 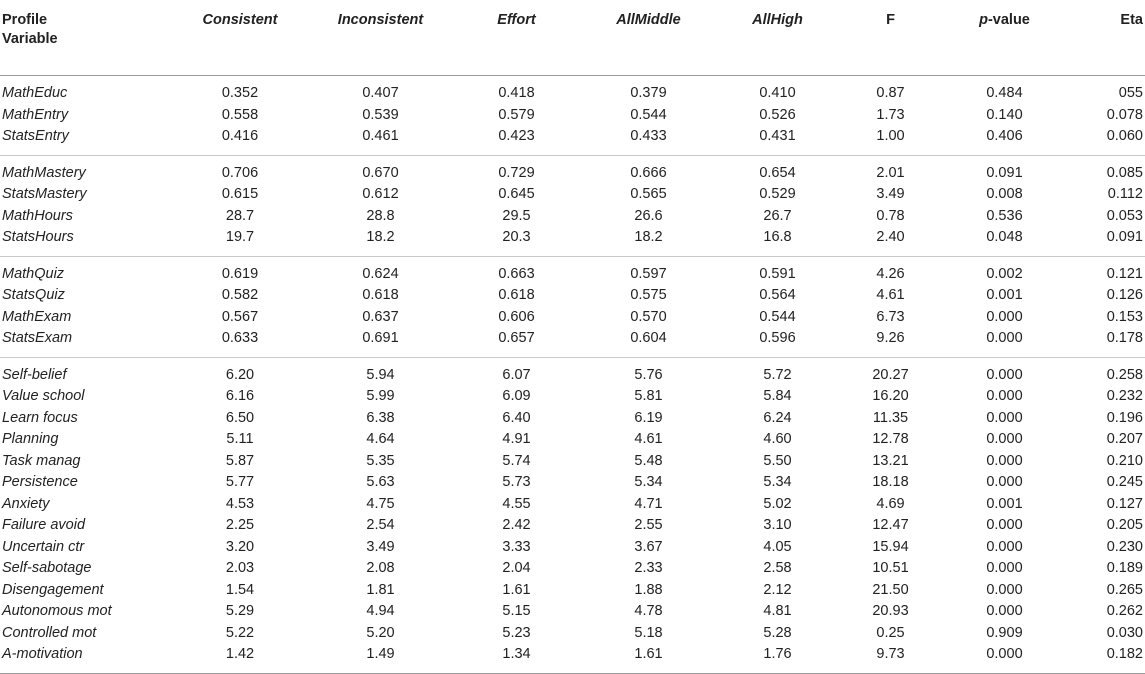 I want to click on row-label-cell: StatsExam, so click(x=85, y=343).